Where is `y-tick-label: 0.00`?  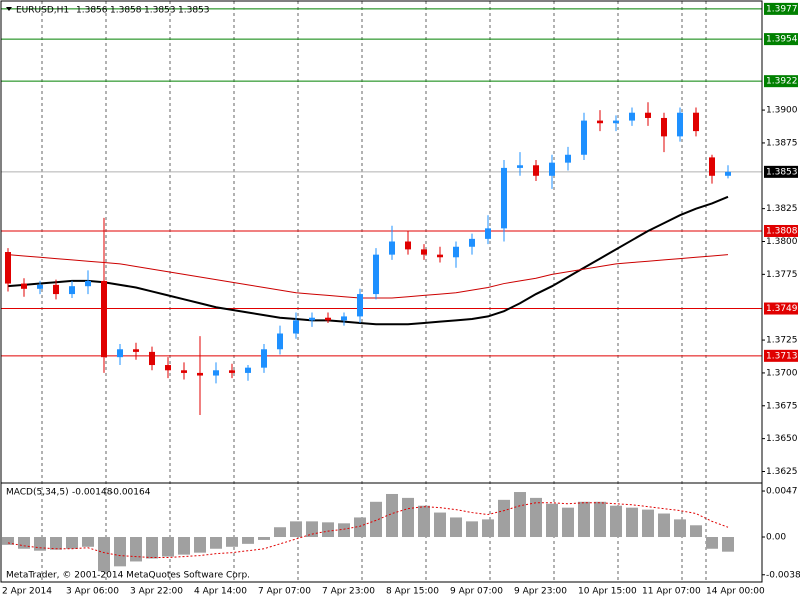
y-tick-label: 0.00 is located at coordinates (776, 538).